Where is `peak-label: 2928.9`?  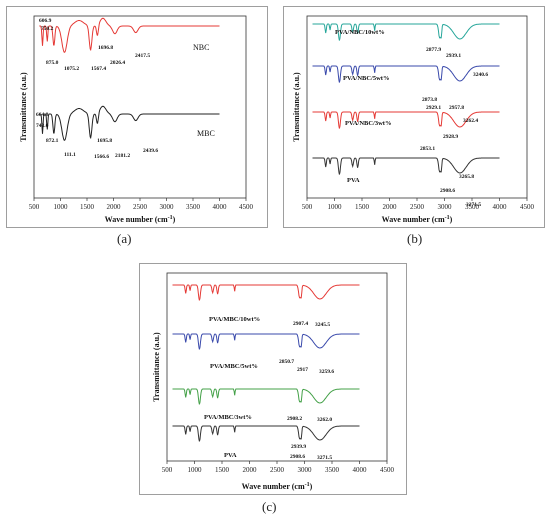 peak-label: 2928.9 is located at coordinates (450, 137).